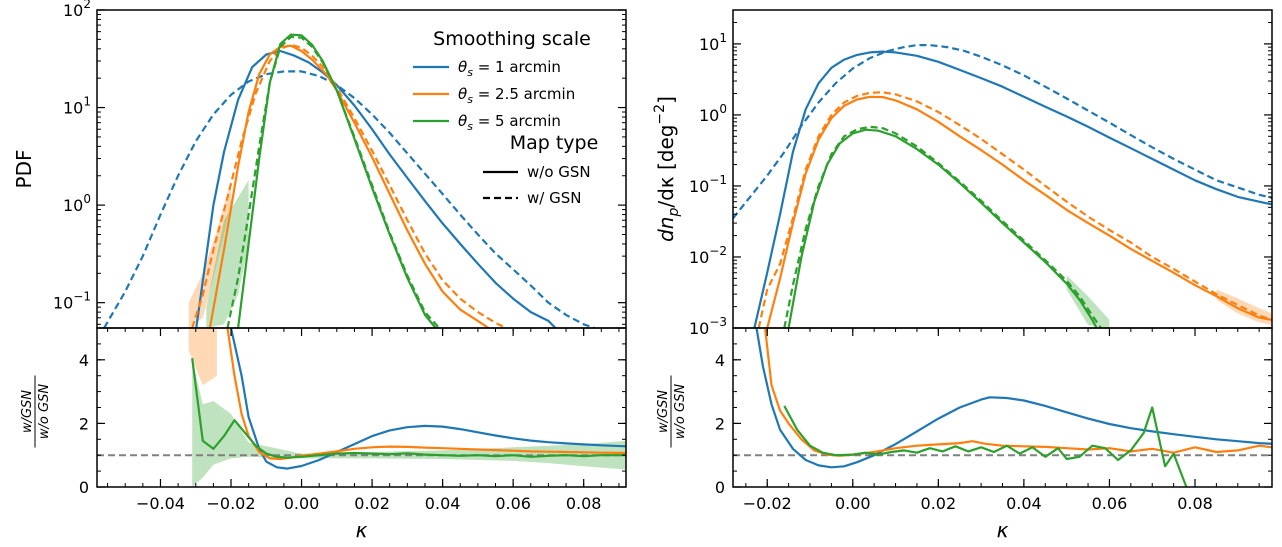 The width and height of the screenshot is (1282, 547). What do you see at coordinates (708, 255) in the screenshot?
I see `y-tick-label: 10⁻²` at bounding box center [708, 255].